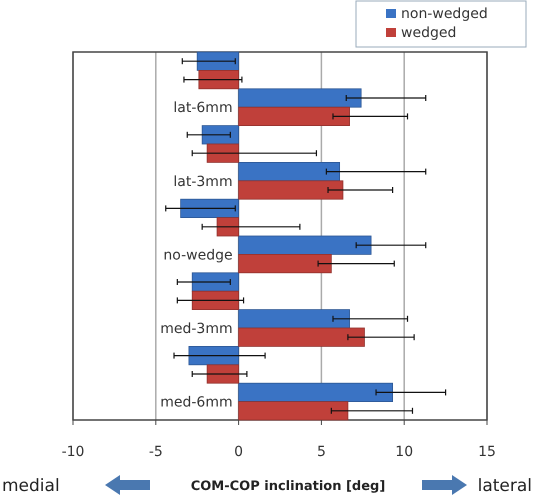 The image size is (536, 497). Describe the element at coordinates (31, 486) in the screenshot. I see `text: medial` at that location.